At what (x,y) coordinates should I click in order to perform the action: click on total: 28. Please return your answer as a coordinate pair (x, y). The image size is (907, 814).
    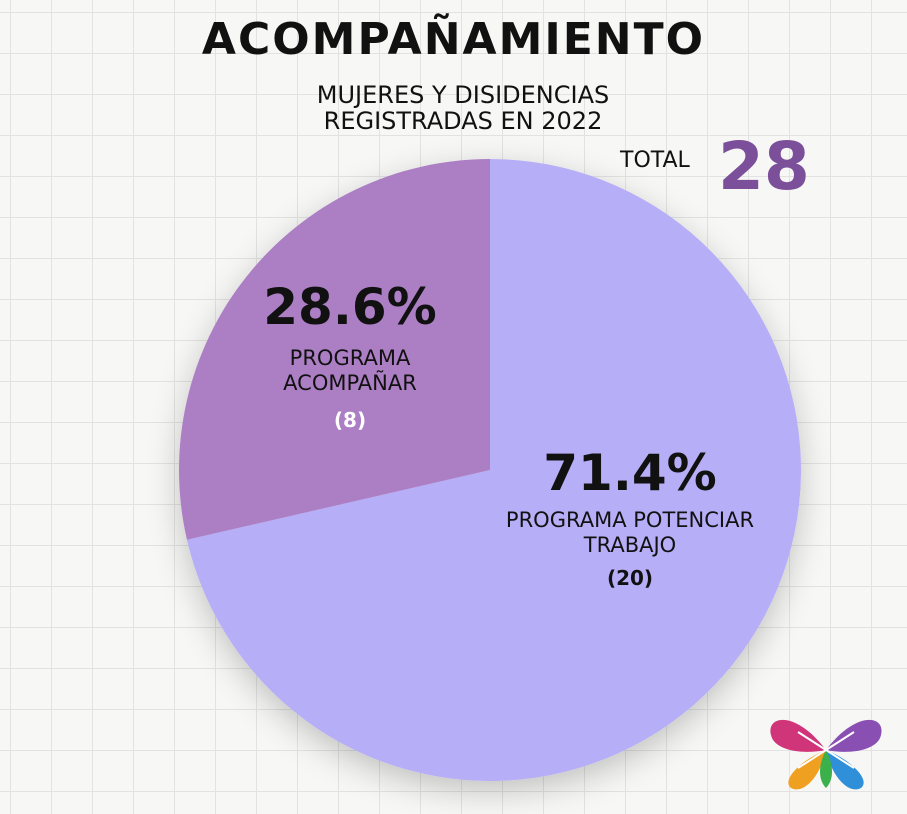
    Looking at the image, I should click on (764, 166).